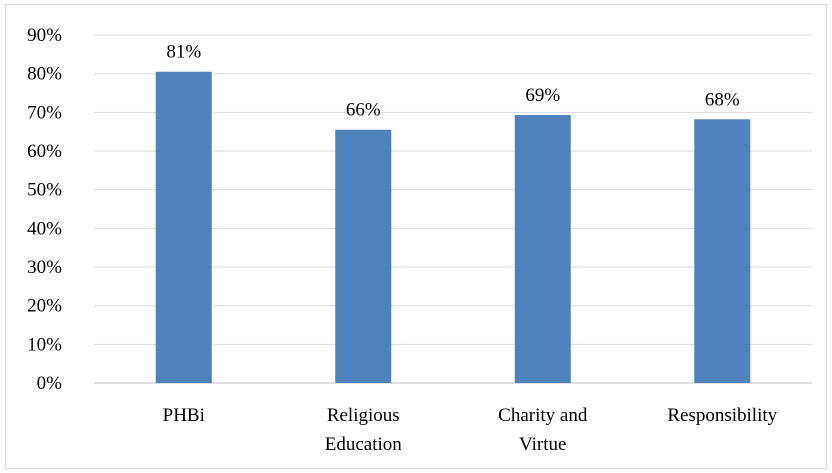 The image size is (832, 473). What do you see at coordinates (50, 383) in the screenshot?
I see `y-tick-label: 0%` at bounding box center [50, 383].